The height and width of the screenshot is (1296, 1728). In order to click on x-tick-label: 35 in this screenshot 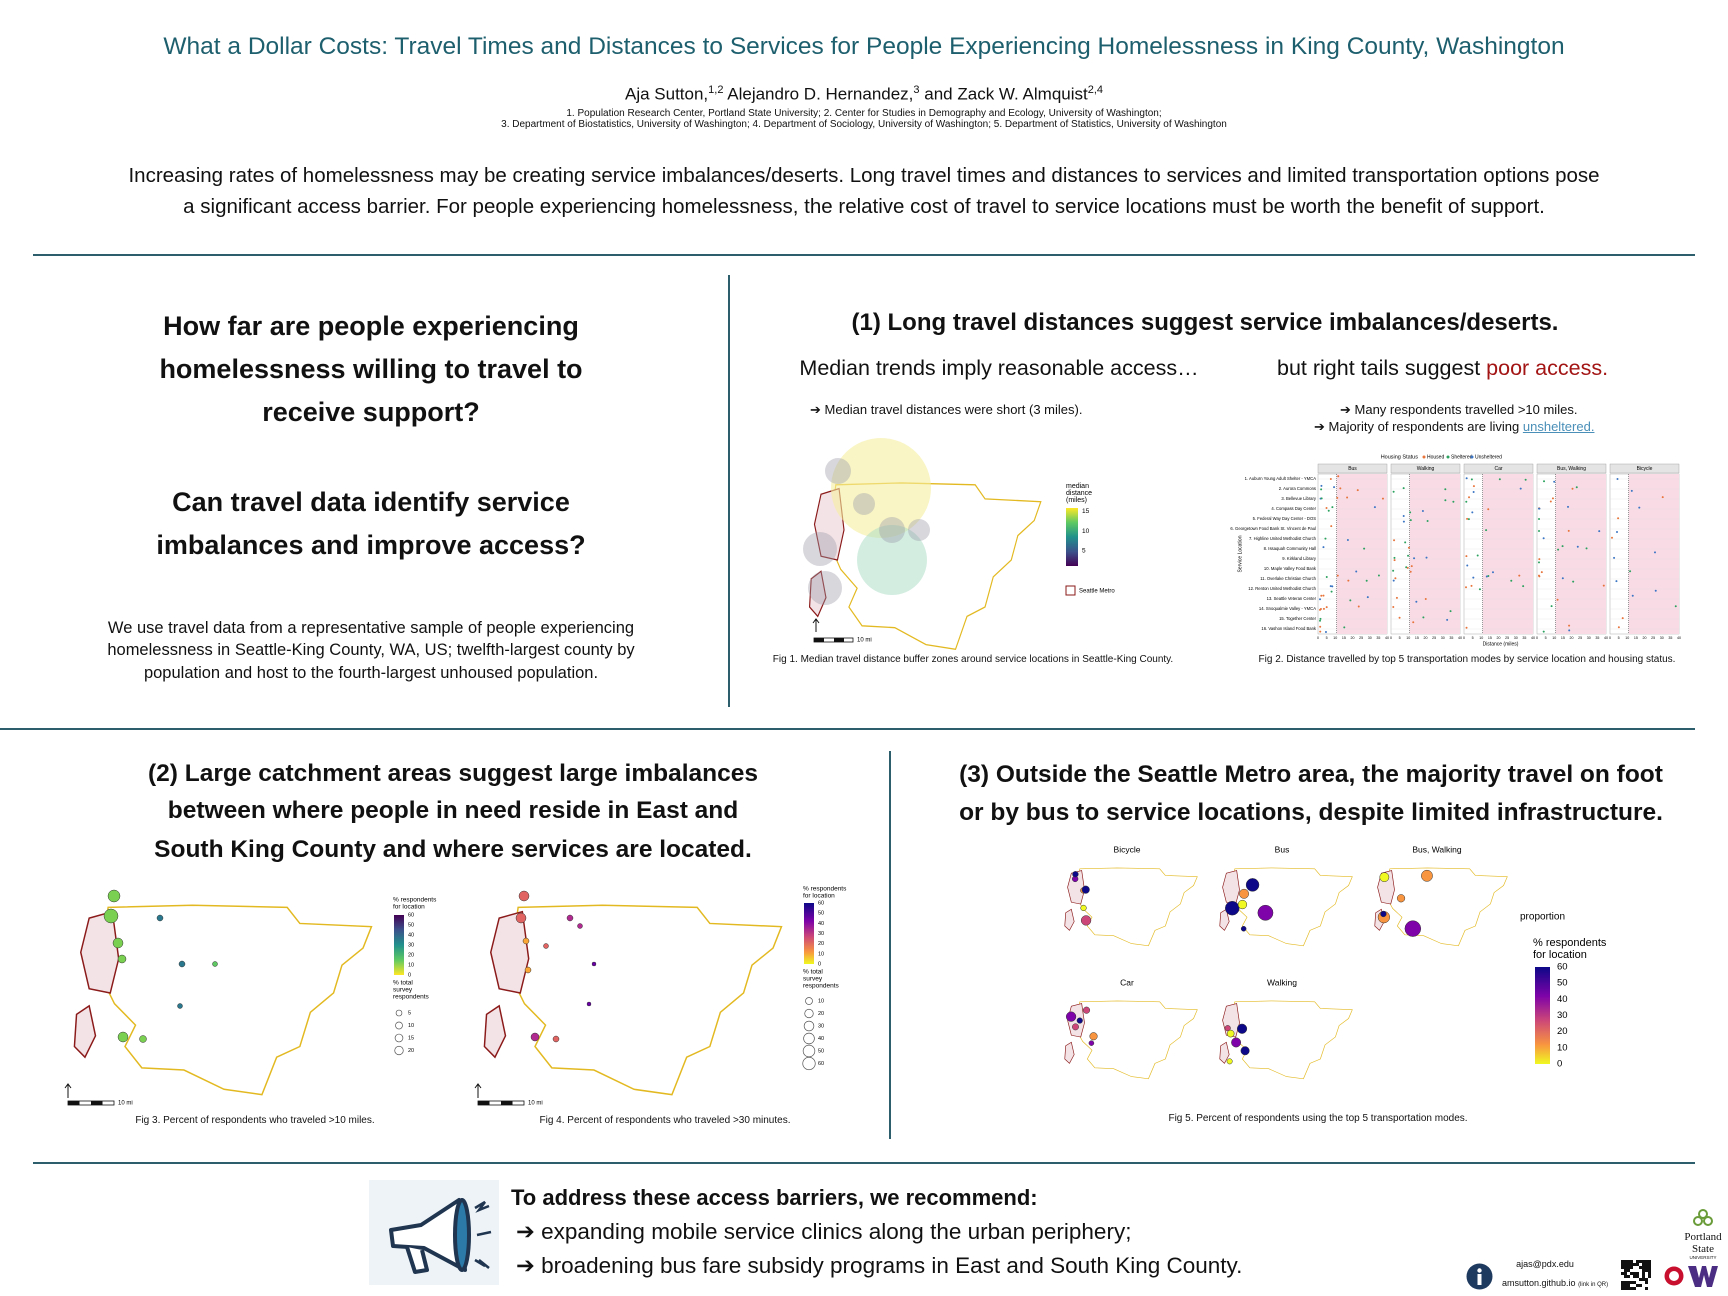, I will do `click(1524, 638)`.